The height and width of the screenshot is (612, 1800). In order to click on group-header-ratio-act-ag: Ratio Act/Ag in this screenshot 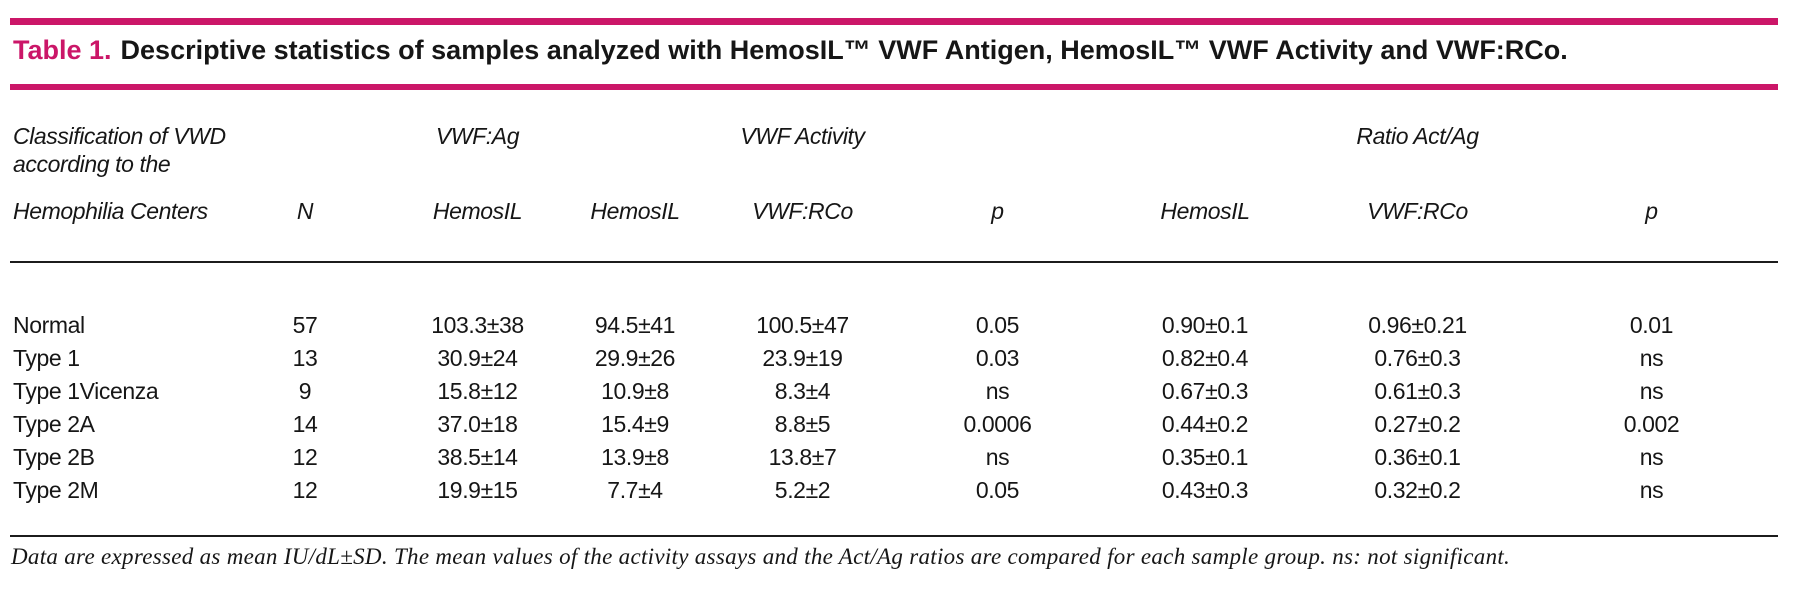, I will do `click(1417, 136)`.